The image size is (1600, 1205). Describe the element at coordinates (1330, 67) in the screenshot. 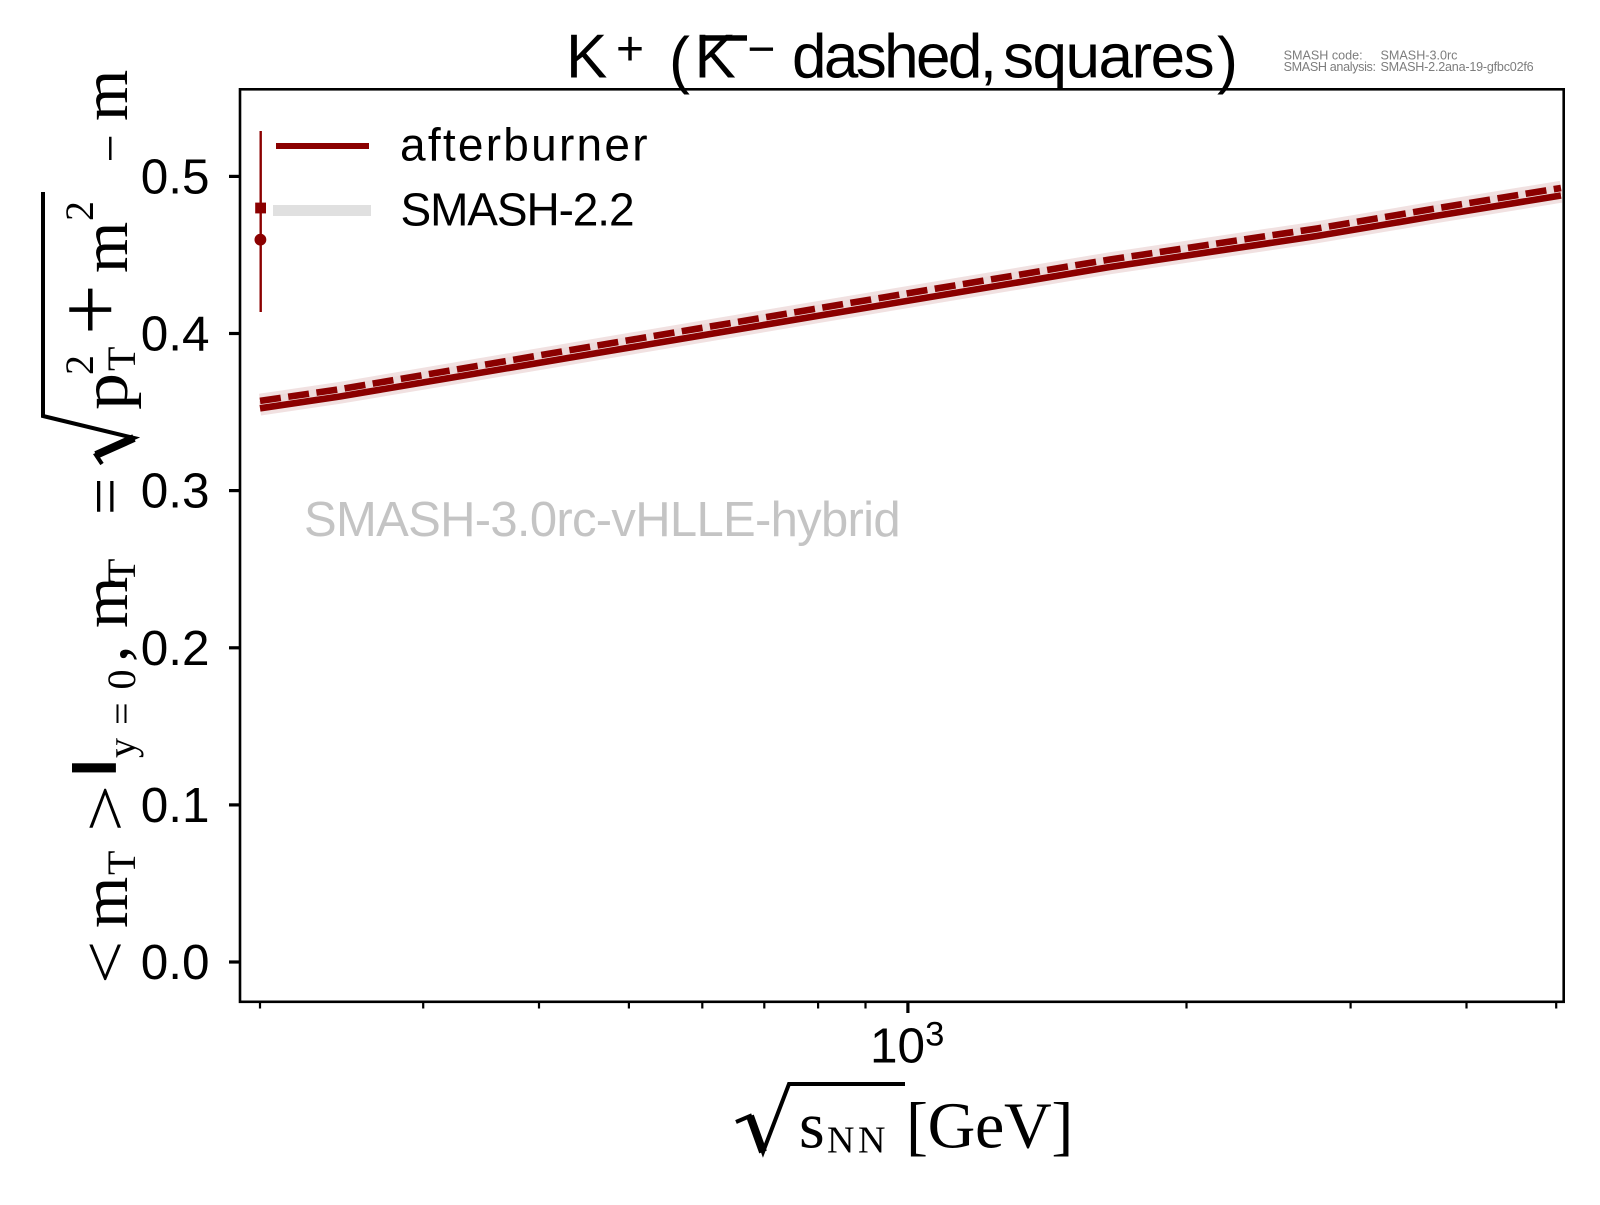

I see `svg-text: SMASH analysis:` at that location.